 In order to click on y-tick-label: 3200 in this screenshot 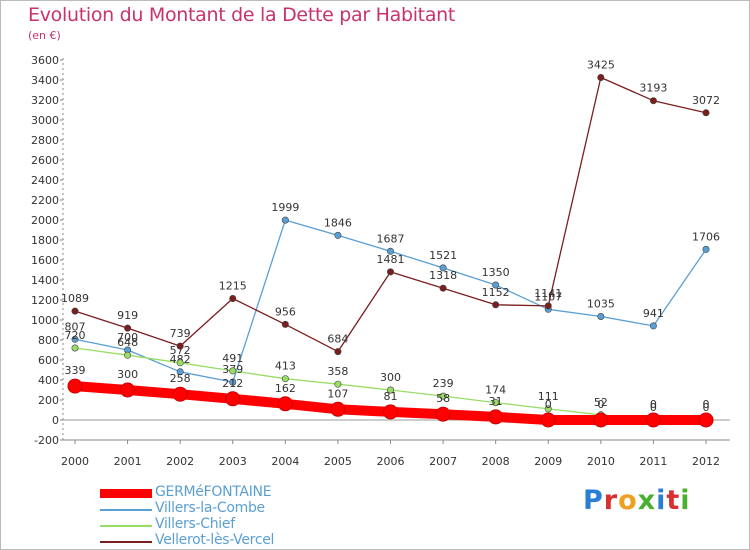, I will do `click(45, 100)`.